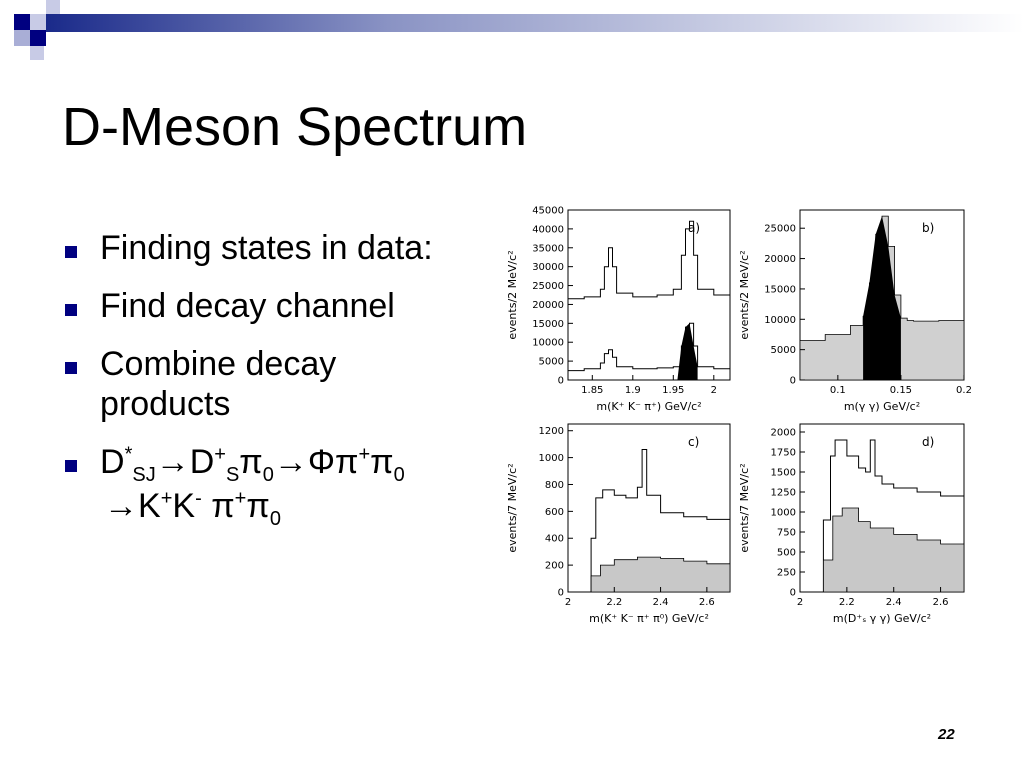 This screenshot has width=1024, height=768. What do you see at coordinates (838, 390) in the screenshot?
I see `x-tick-label: 0.1` at bounding box center [838, 390].